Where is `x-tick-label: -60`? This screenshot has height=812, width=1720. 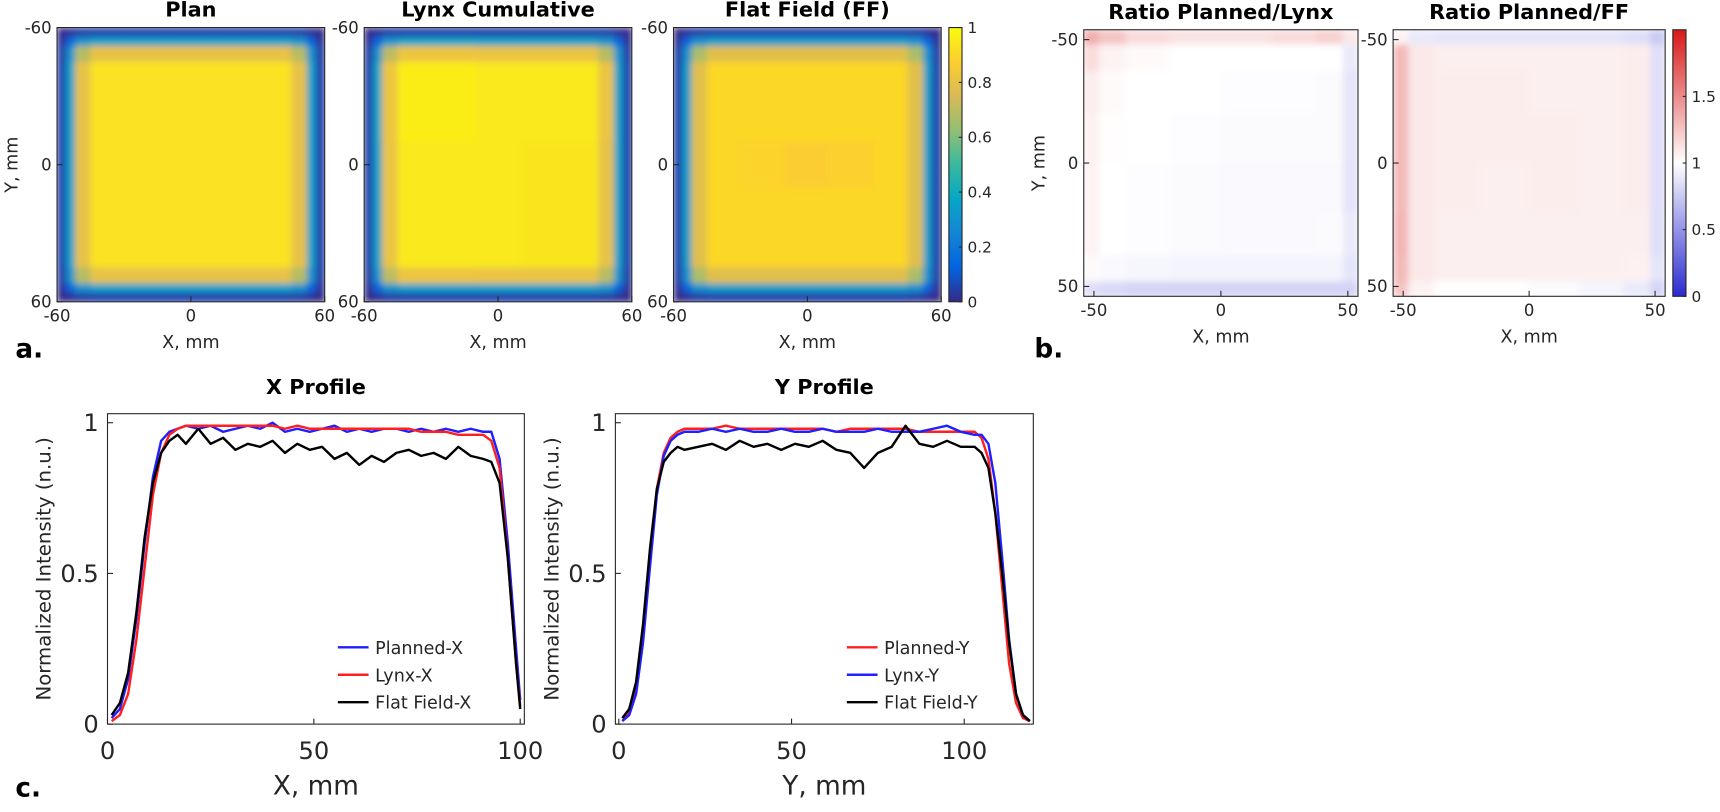 x-tick-label: -60 is located at coordinates (57, 316).